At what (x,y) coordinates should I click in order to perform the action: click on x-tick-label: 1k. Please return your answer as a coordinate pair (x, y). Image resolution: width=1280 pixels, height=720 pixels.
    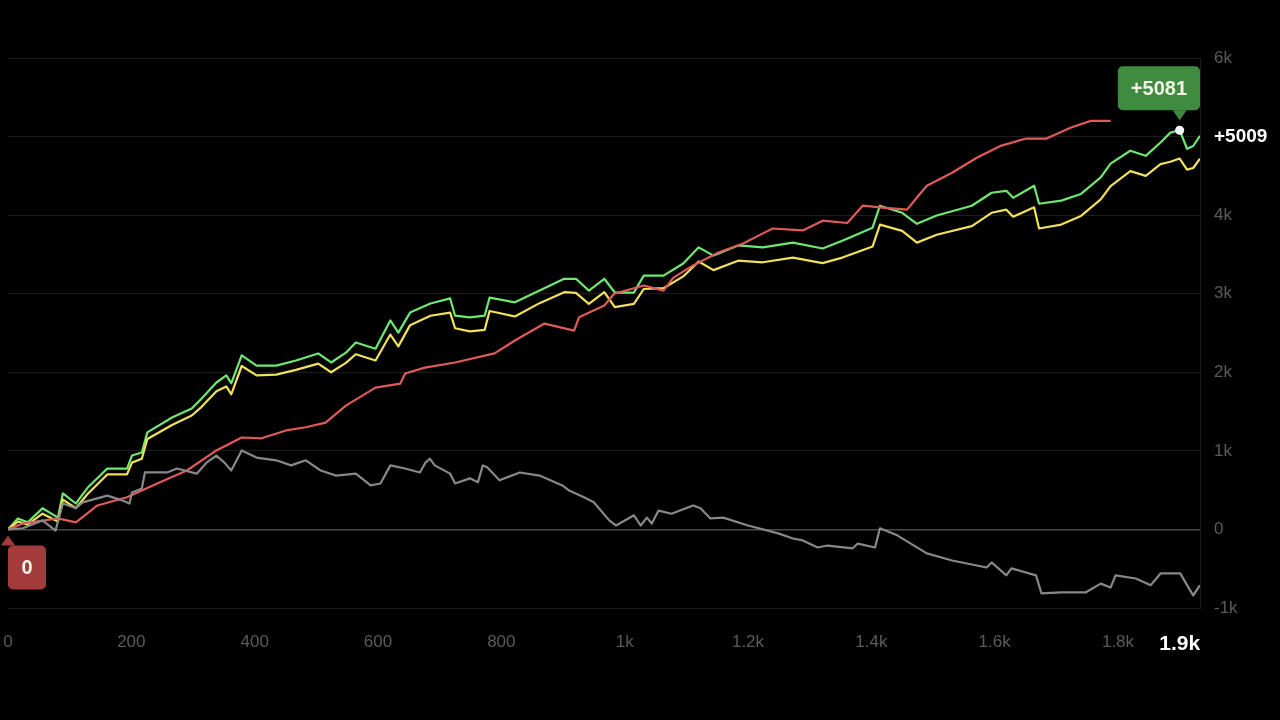
    Looking at the image, I should click on (625, 641).